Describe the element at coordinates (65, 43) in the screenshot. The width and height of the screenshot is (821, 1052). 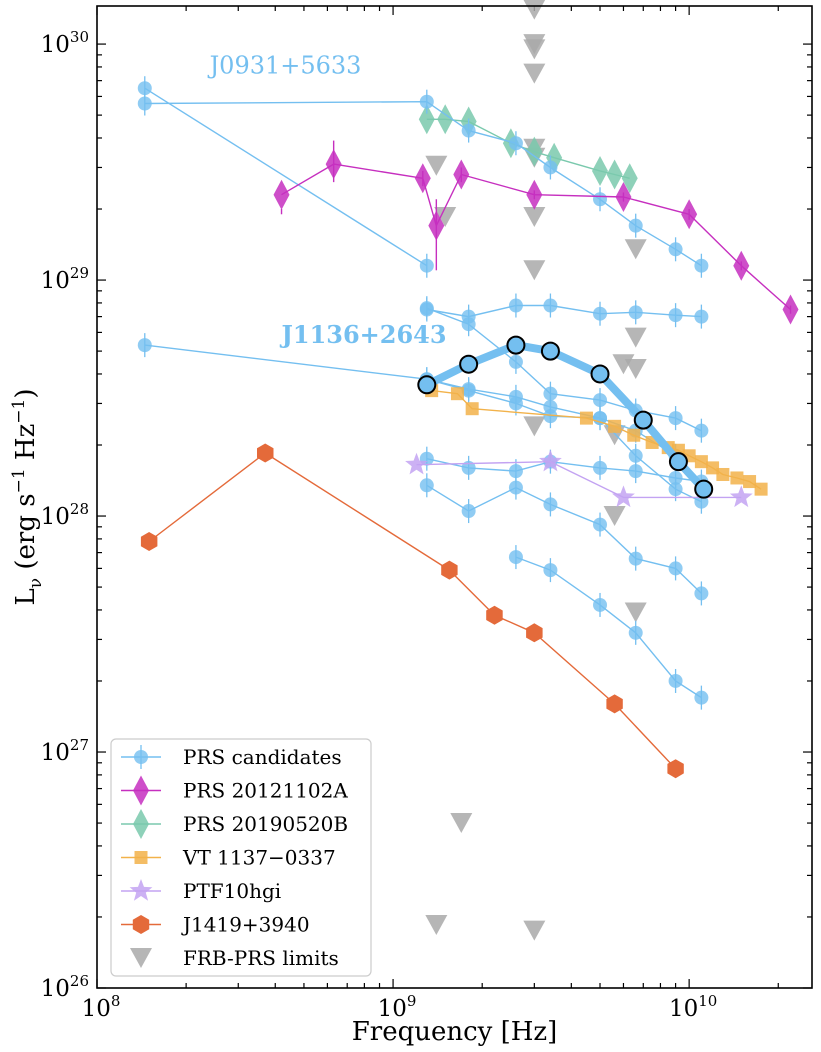
I see `y-tick-label: 1030` at that location.